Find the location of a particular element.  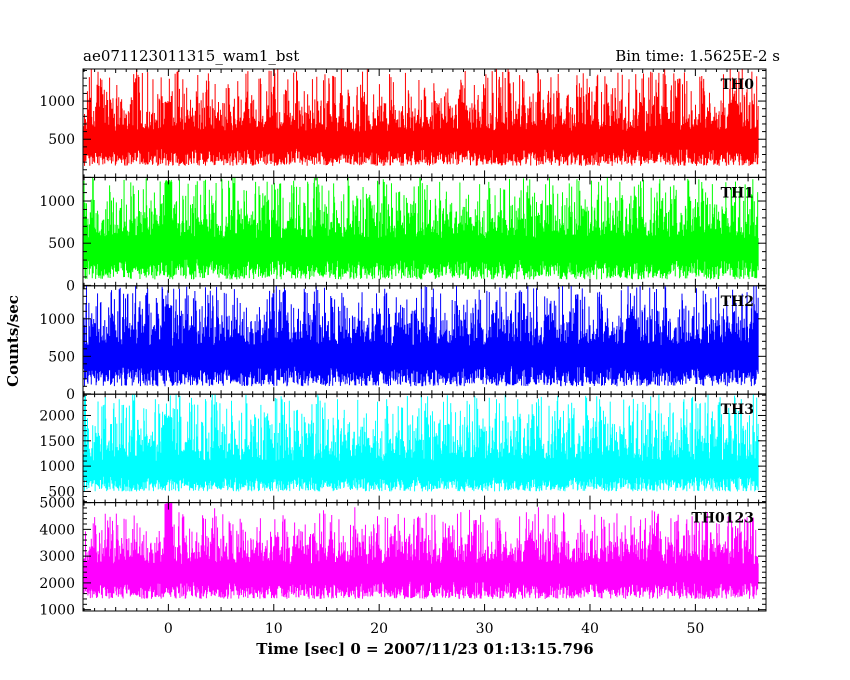

light-curve-th1 is located at coordinates (421, 228).